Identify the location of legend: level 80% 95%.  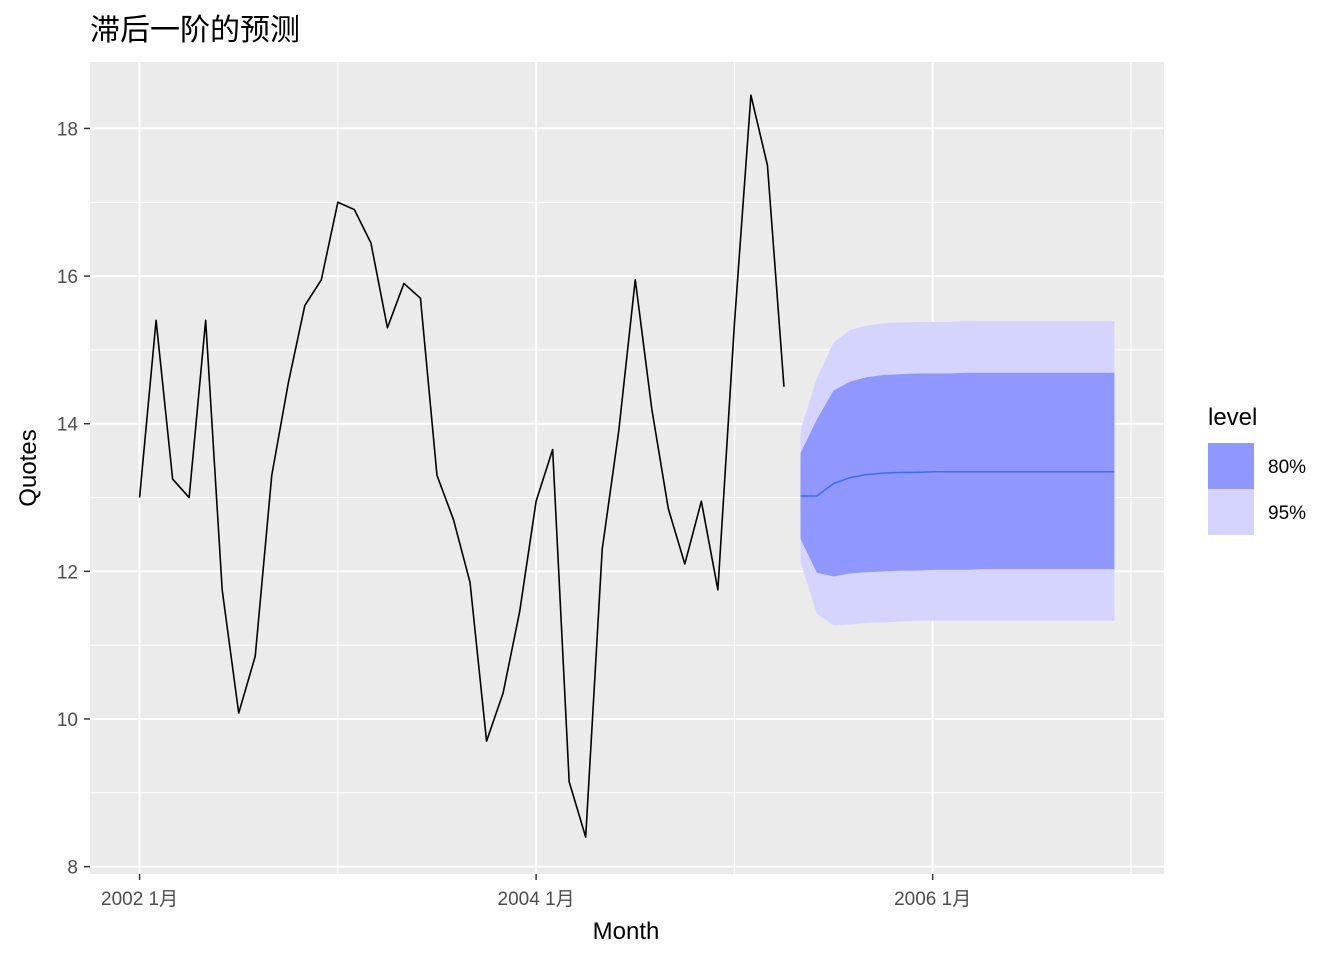
(1257, 469).